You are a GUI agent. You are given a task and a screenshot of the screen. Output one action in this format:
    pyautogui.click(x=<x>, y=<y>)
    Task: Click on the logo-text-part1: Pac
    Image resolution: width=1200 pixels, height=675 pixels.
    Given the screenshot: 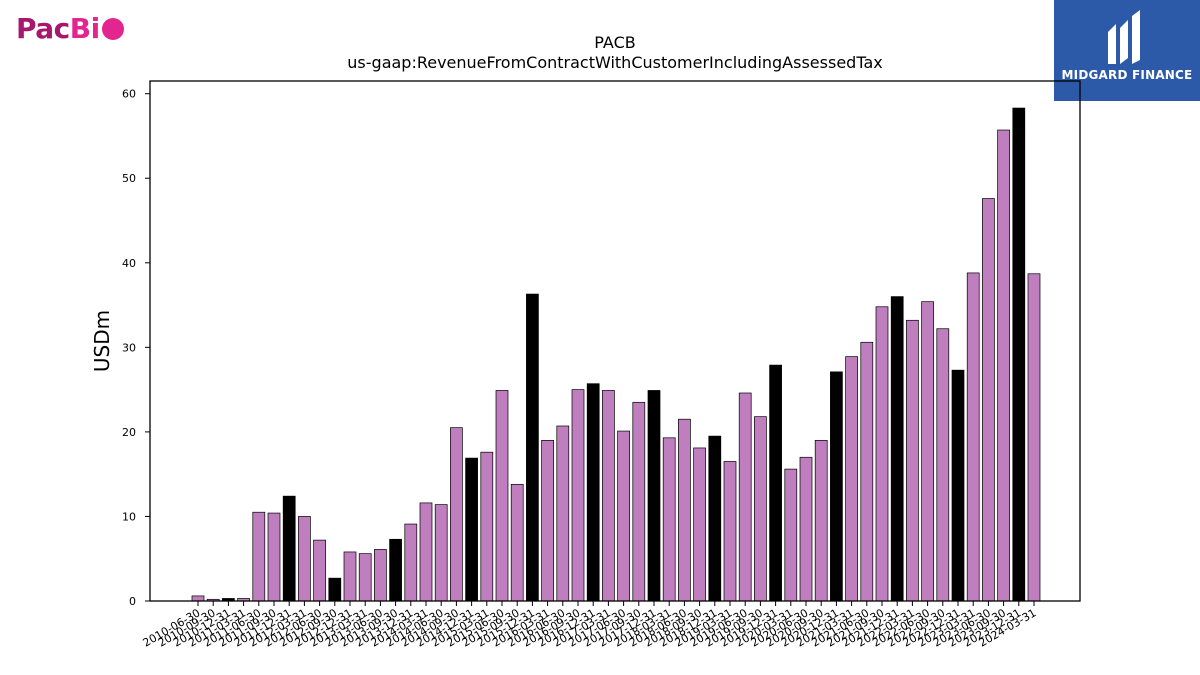 What is the action you would take?
    pyautogui.click(x=43, y=28)
    